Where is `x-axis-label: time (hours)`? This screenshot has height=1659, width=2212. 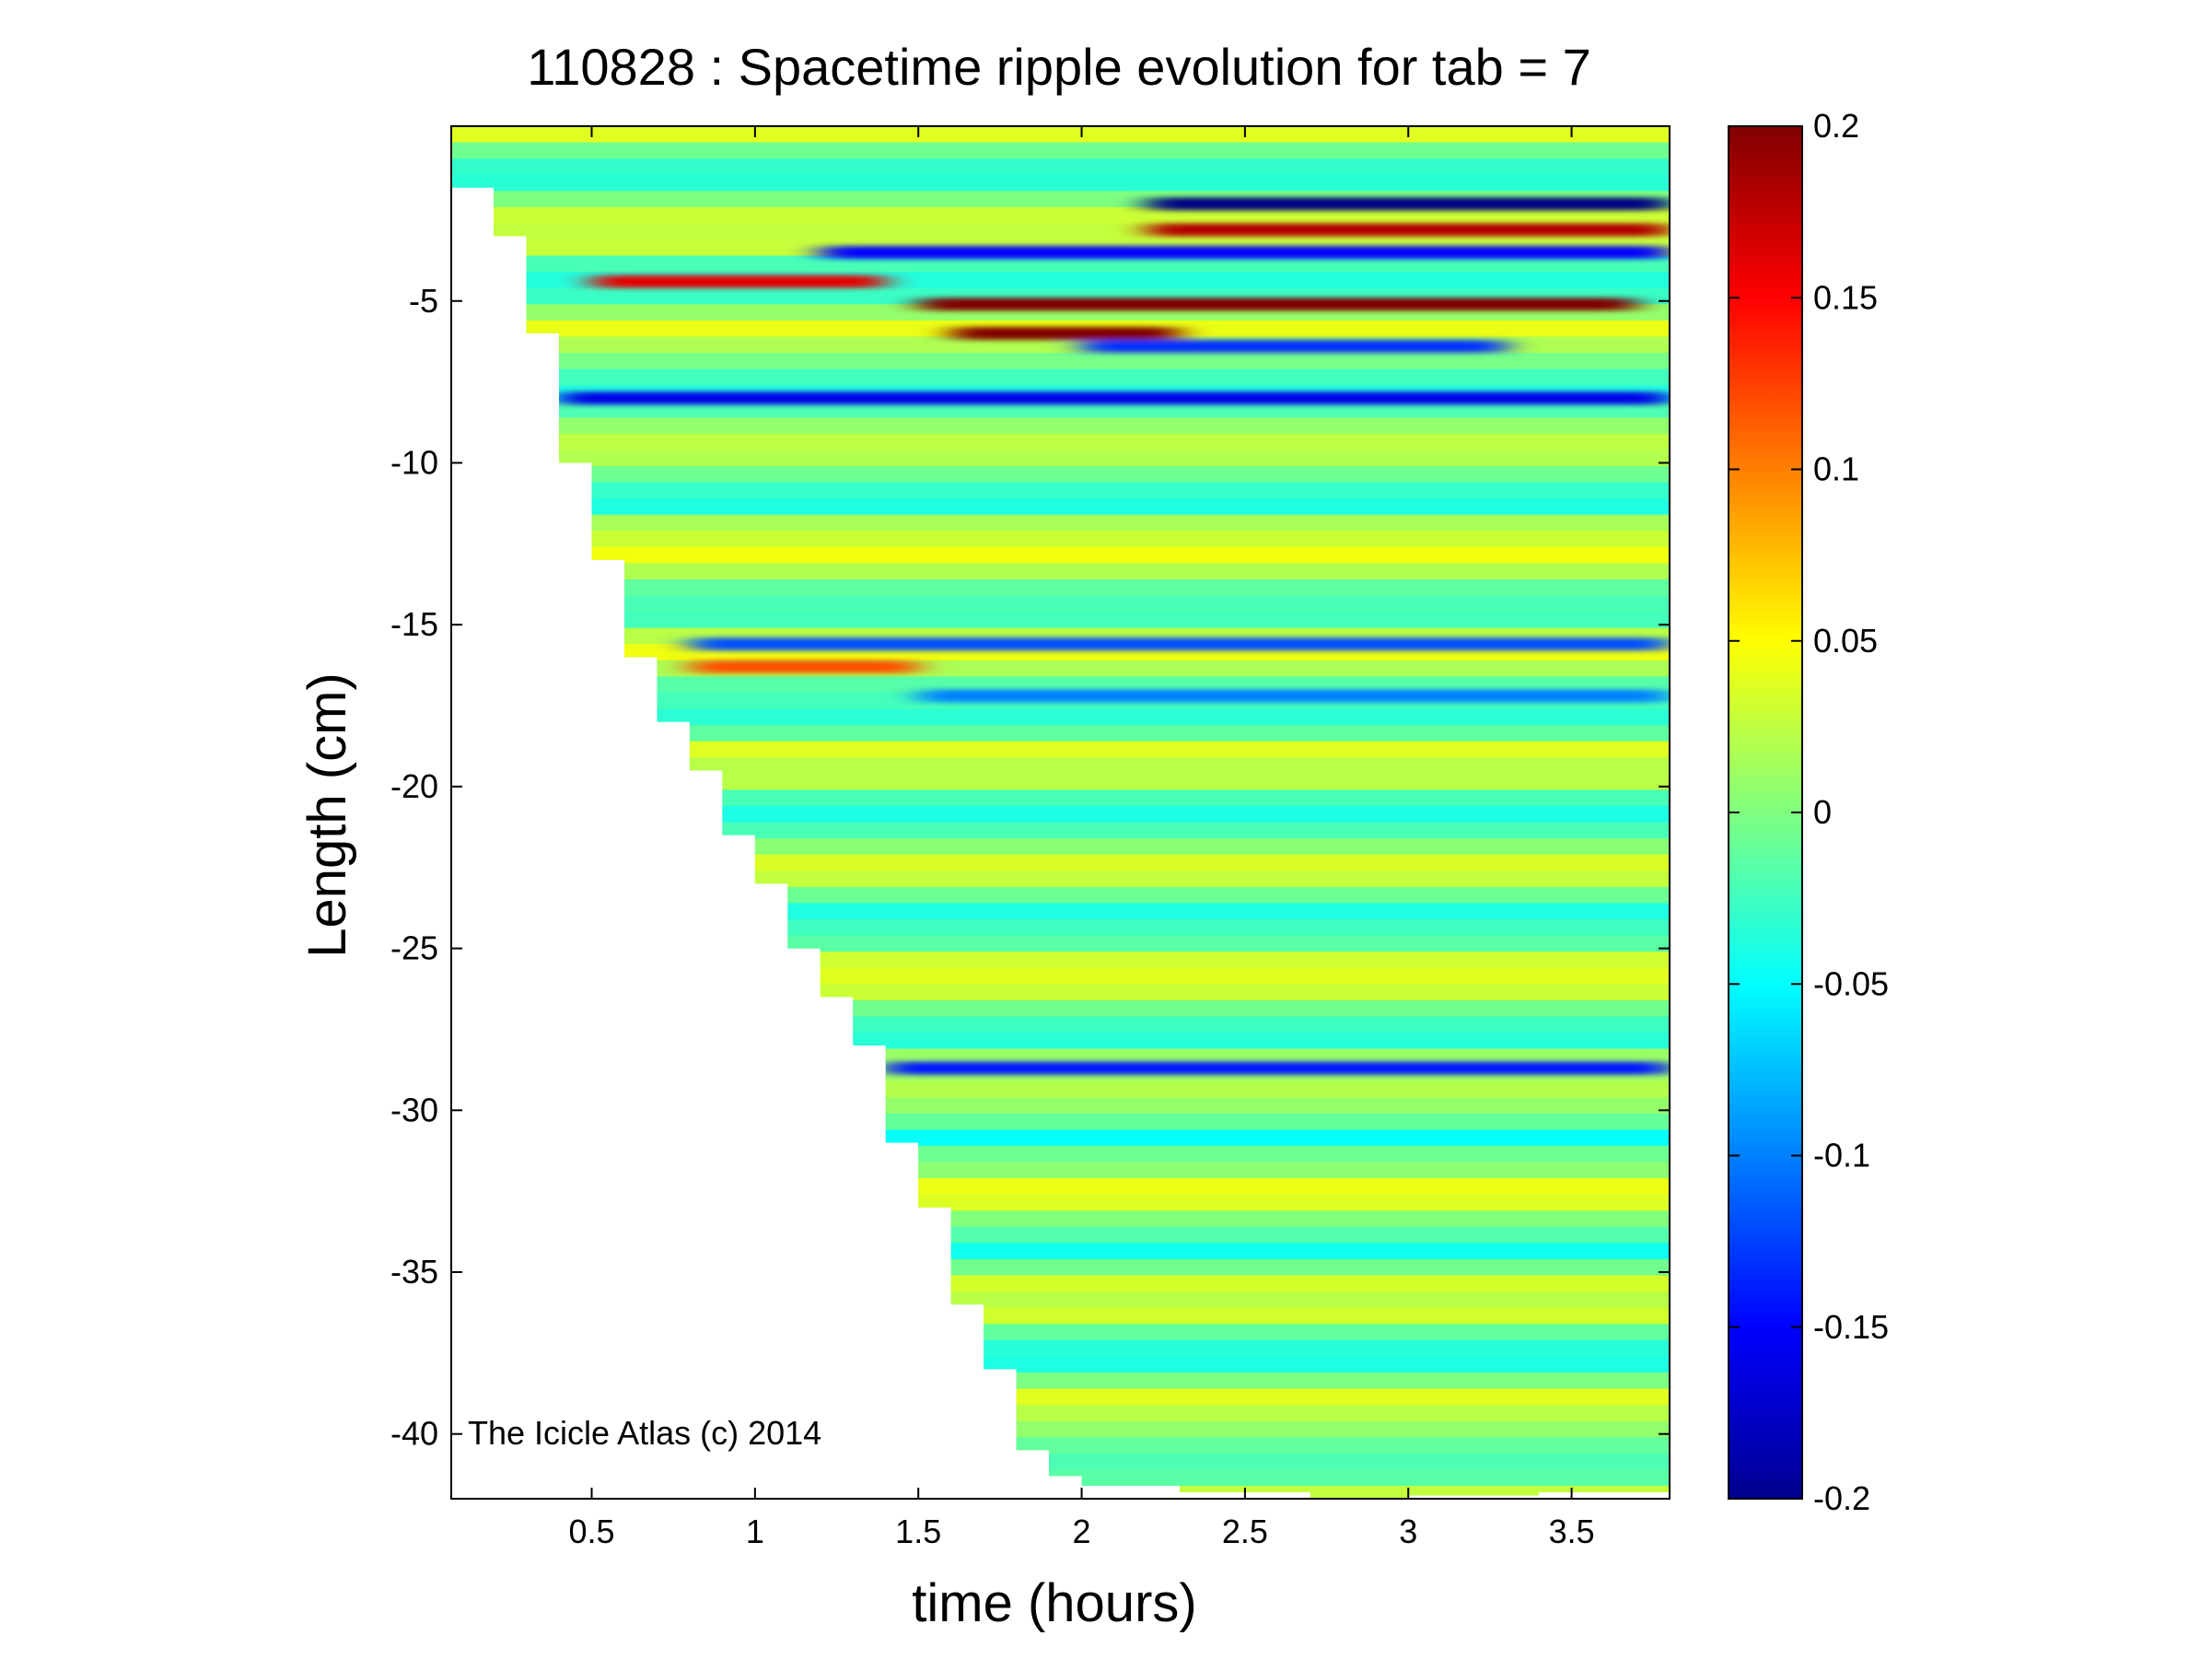
x-axis-label: time (hours) is located at coordinates (1054, 1603).